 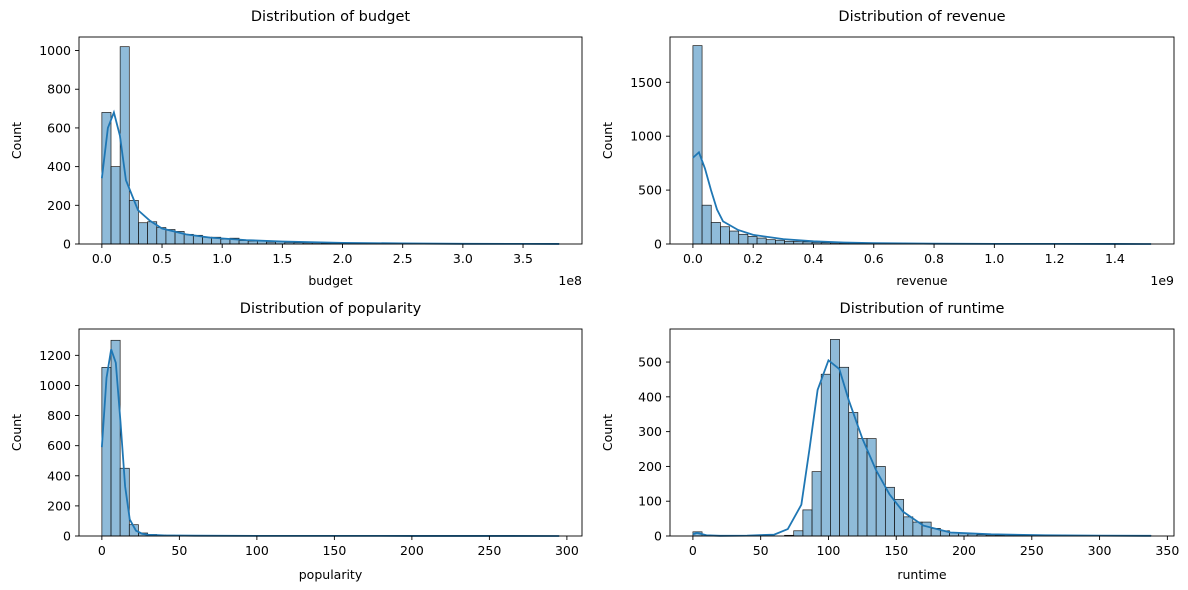 What do you see at coordinates (331, 309) in the screenshot?
I see `chart-title: Distribution of popularity` at bounding box center [331, 309].